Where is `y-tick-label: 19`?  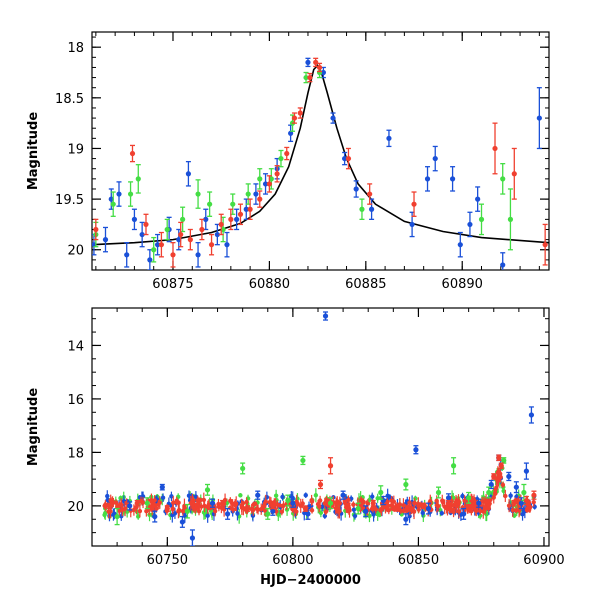
y-tick-label: 19 is located at coordinates (75, 149).